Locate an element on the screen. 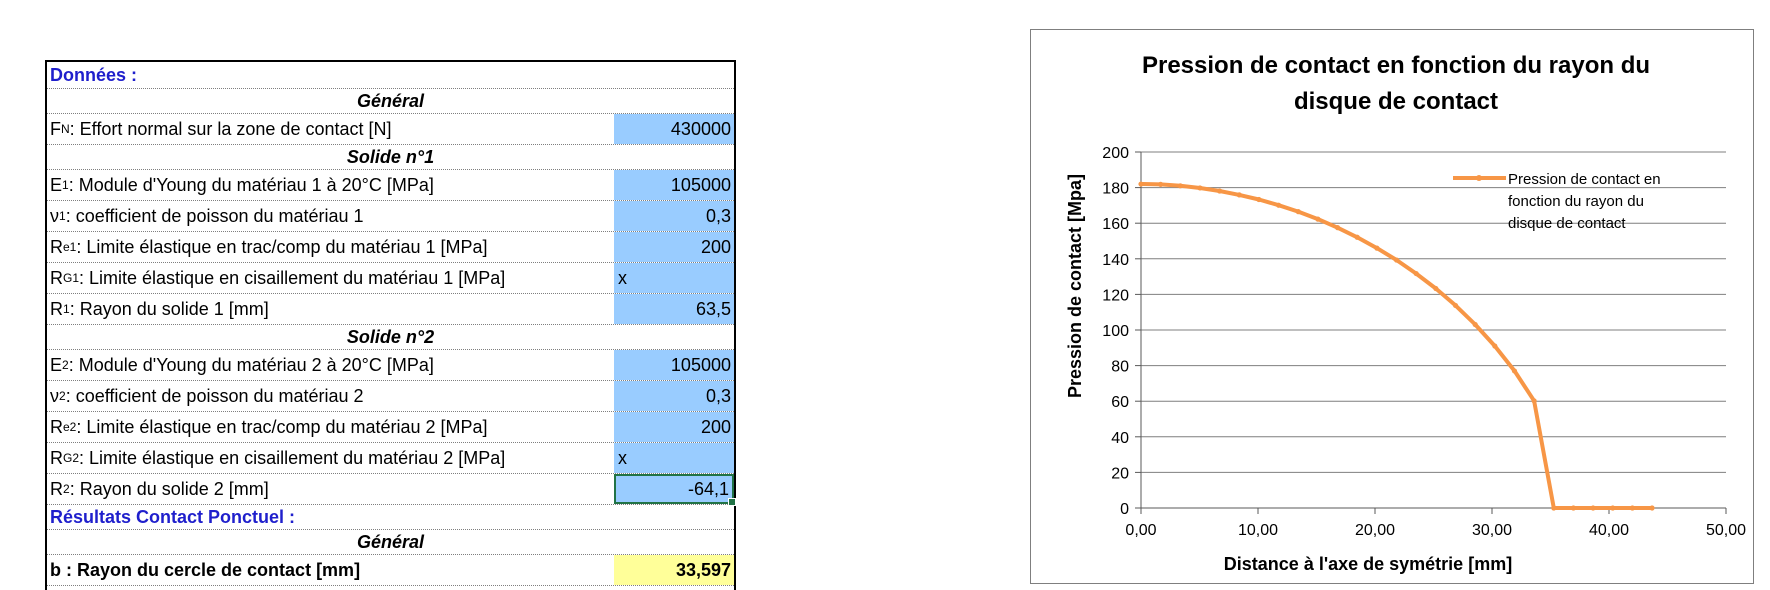 This screenshot has height=590, width=1770. fill-handle is located at coordinates (732, 502).